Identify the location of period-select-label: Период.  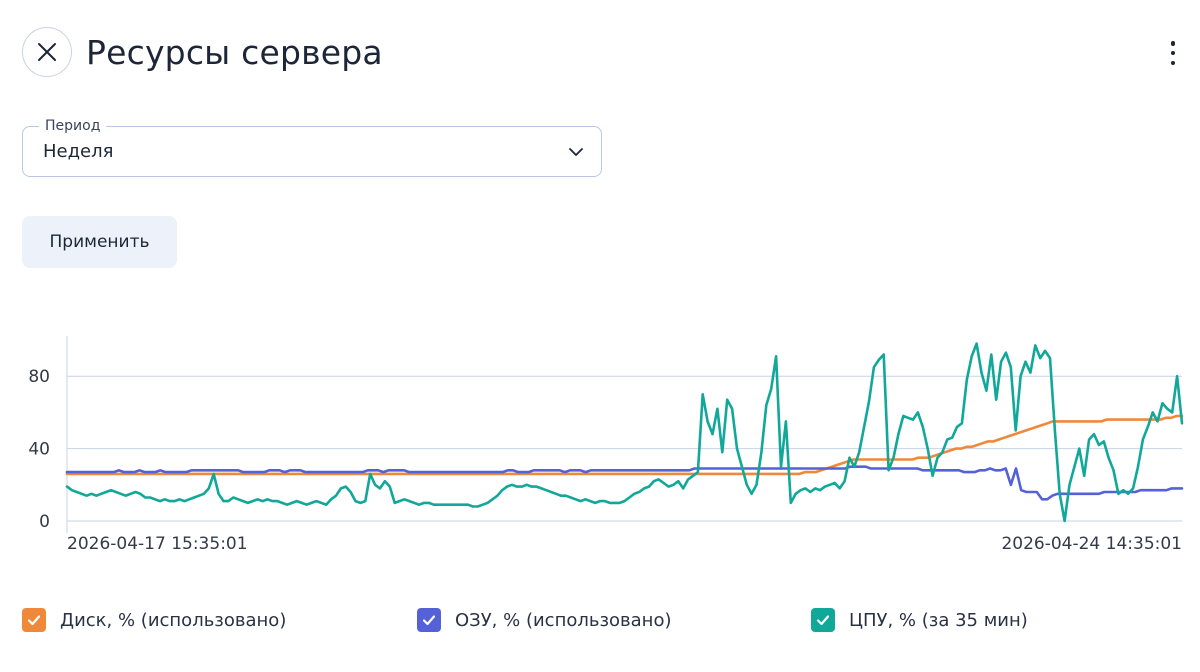
(73, 126).